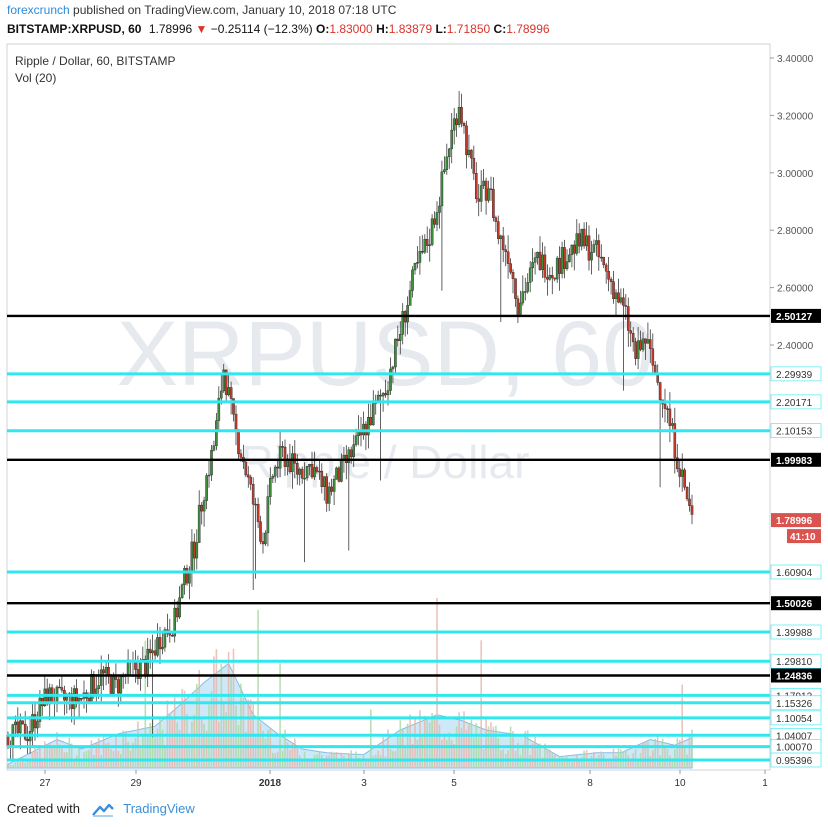 The width and height of the screenshot is (828, 827). What do you see at coordinates (468, 29) in the screenshot?
I see `low-value: 1.71850` at bounding box center [468, 29].